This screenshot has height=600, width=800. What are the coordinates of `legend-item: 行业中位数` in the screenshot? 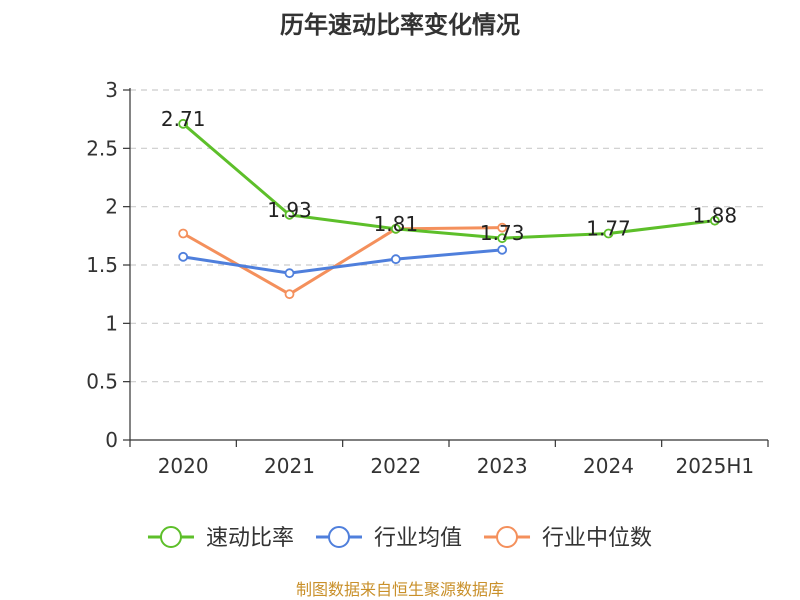 It's located at (568, 538).